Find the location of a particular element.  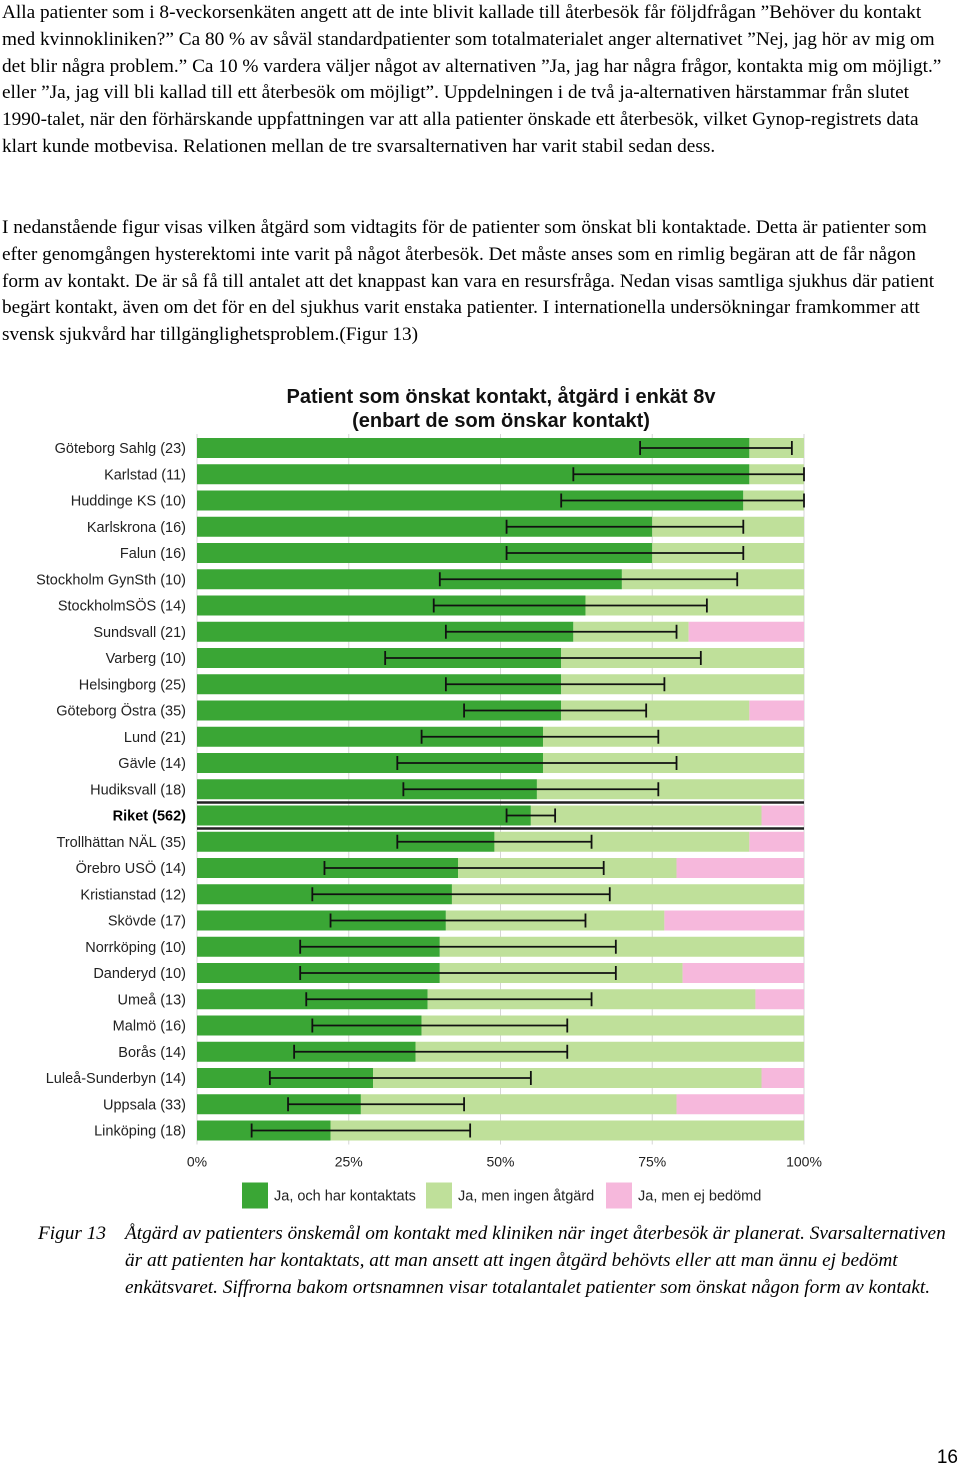

page-number: 16 is located at coordinates (947, 1457).